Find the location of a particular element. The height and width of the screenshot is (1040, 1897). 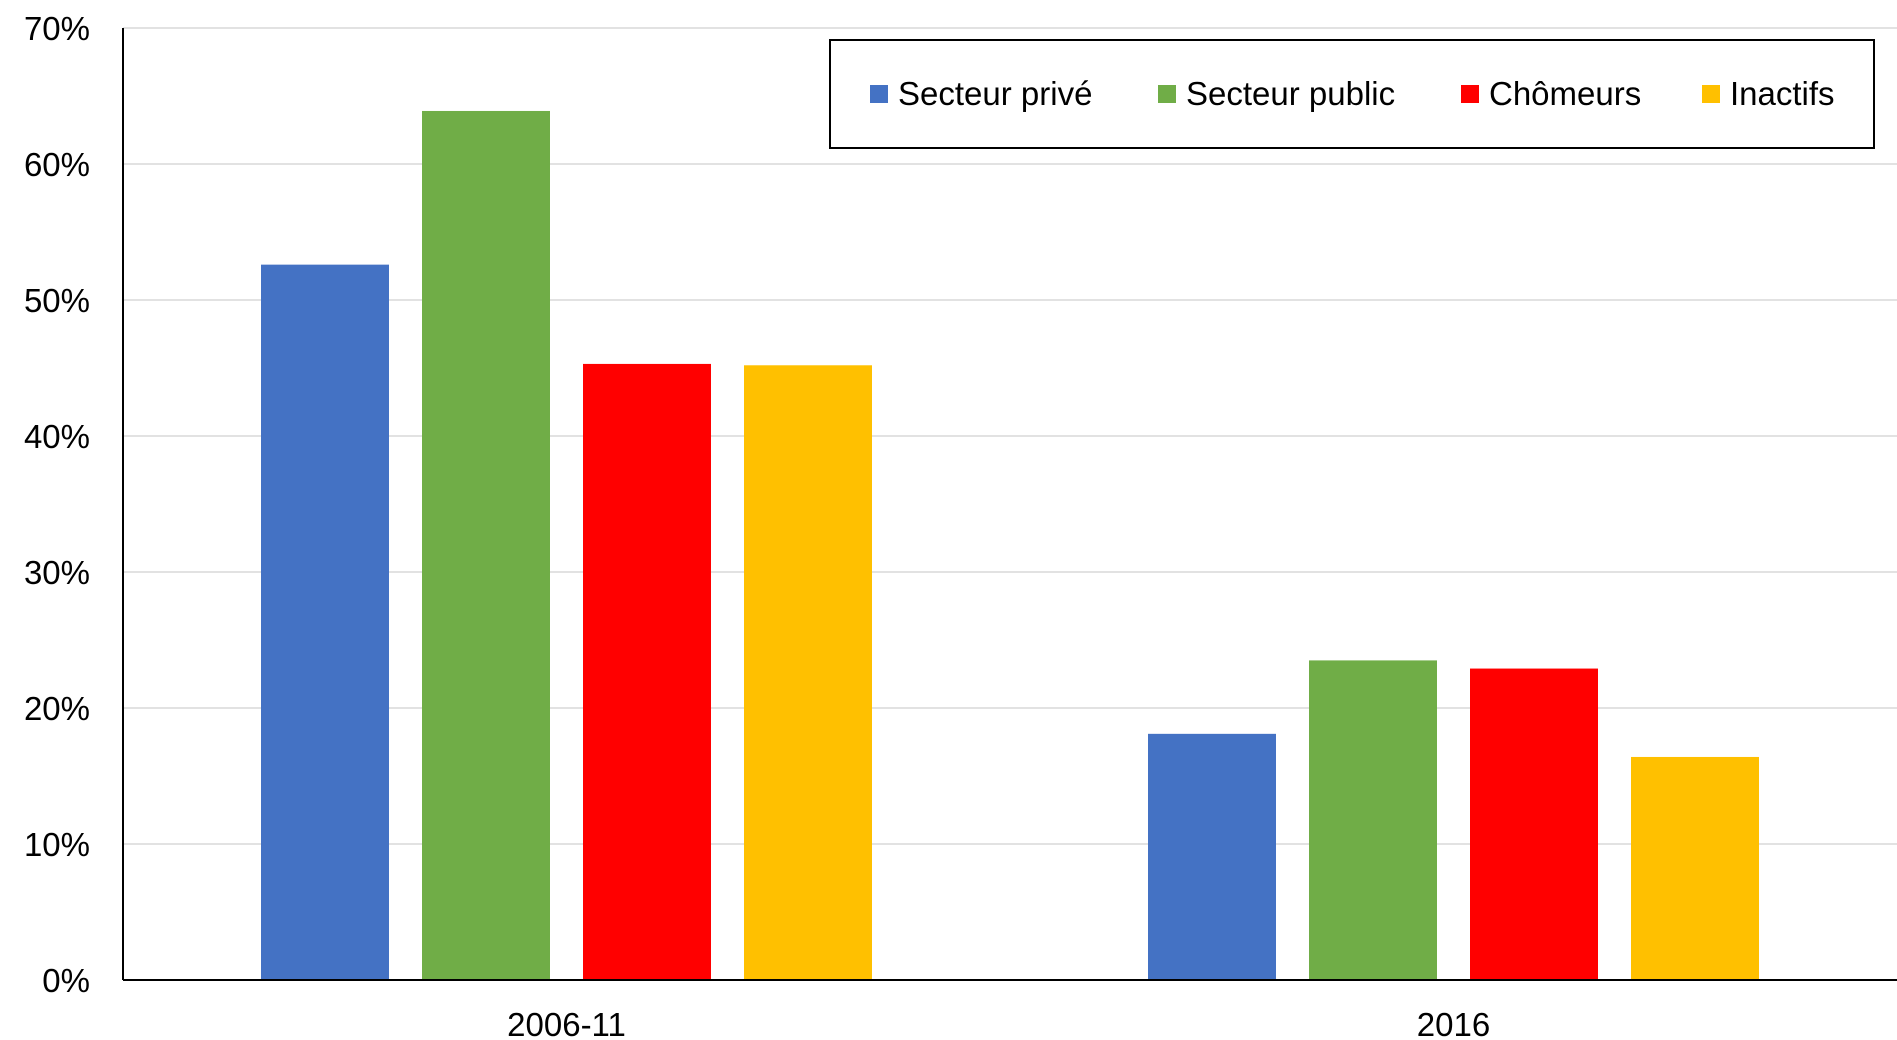

legend-label: Chômeurs is located at coordinates (1565, 93).